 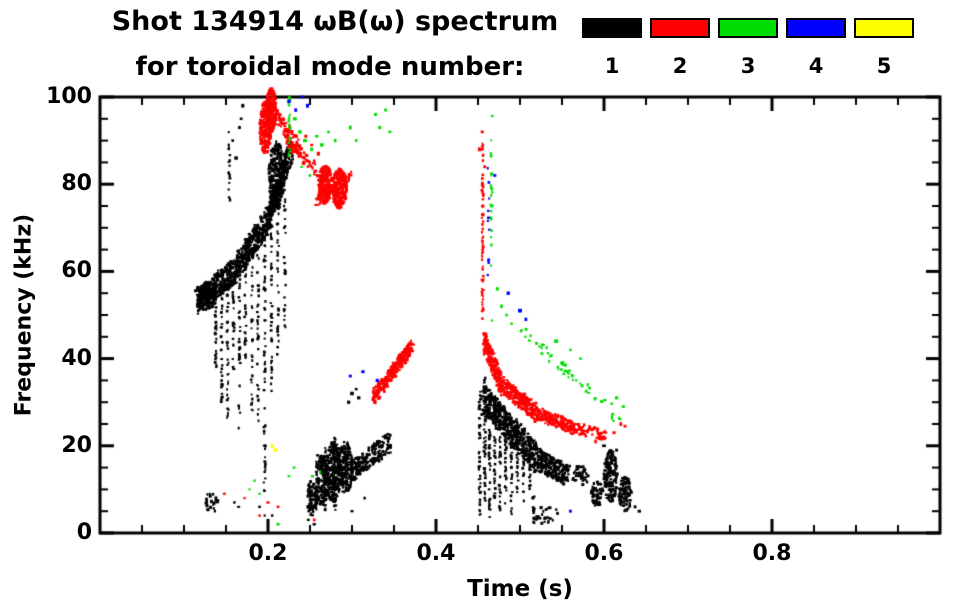 What do you see at coordinates (335, 21) in the screenshot?
I see `chart-title: Shot 134914 ωB(ω) spectrum` at bounding box center [335, 21].